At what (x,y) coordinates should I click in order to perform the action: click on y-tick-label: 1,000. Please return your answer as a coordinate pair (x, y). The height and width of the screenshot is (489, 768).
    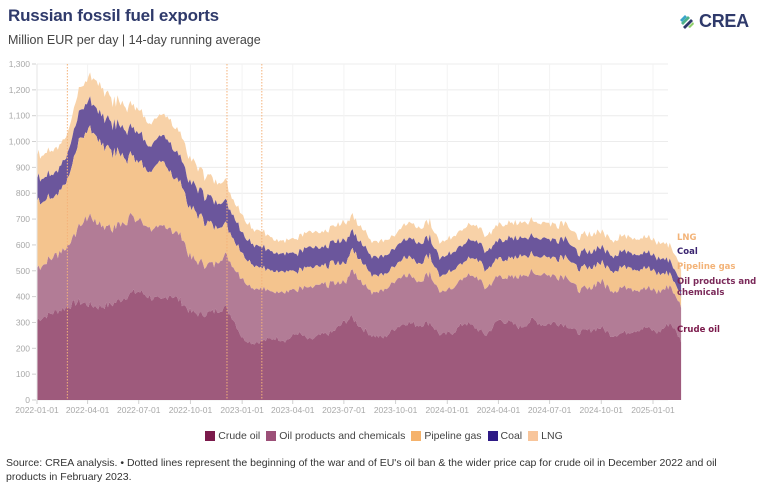
    Looking at the image, I should click on (20, 142).